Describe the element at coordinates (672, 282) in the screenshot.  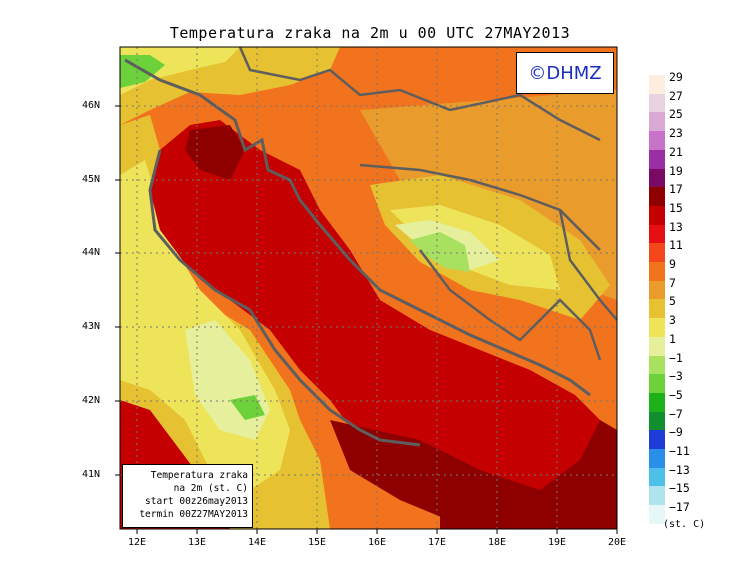
I see `legend-label: 7` at that location.